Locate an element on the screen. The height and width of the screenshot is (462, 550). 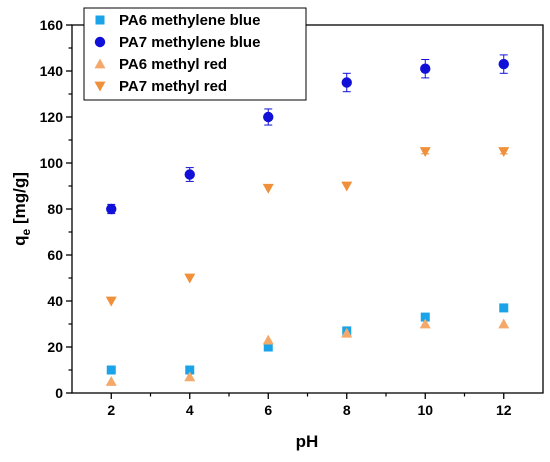
y-axis-label-main: q is located at coordinates (19, 240).